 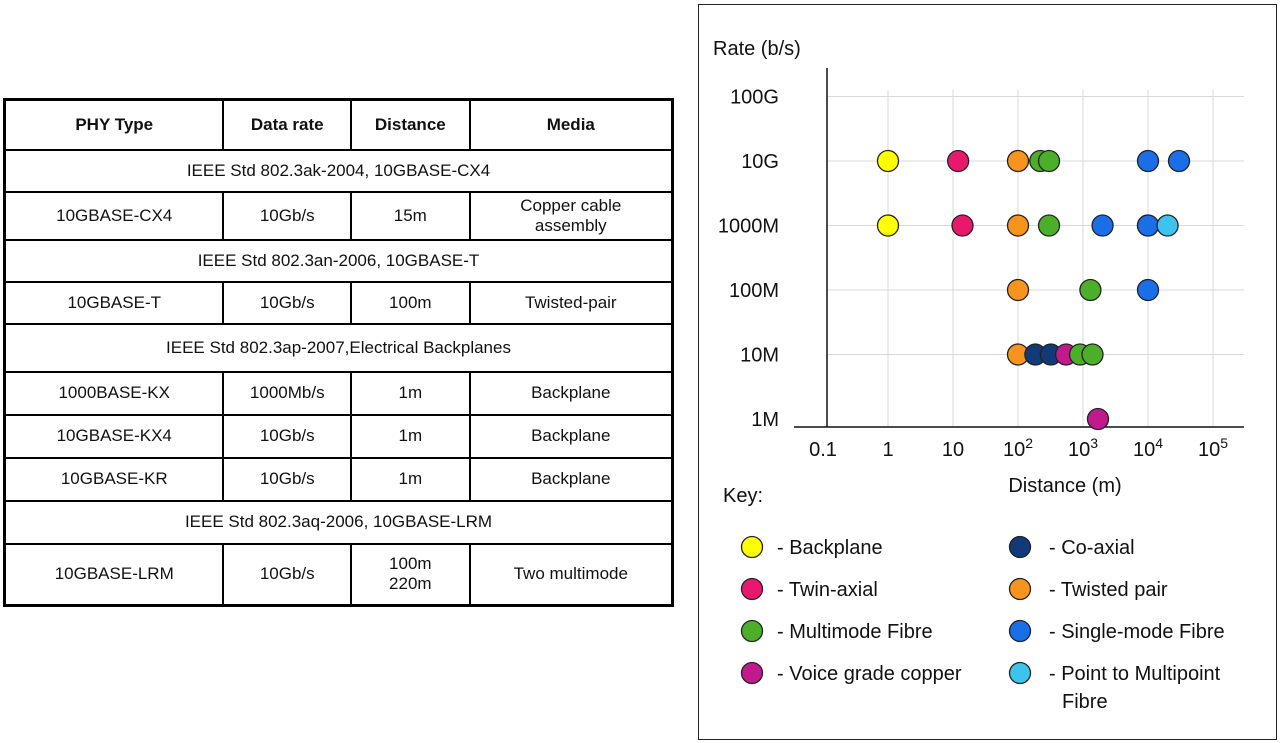 What do you see at coordinates (1064, 486) in the screenshot?
I see `x-axis-title: Distance (m)` at bounding box center [1064, 486].